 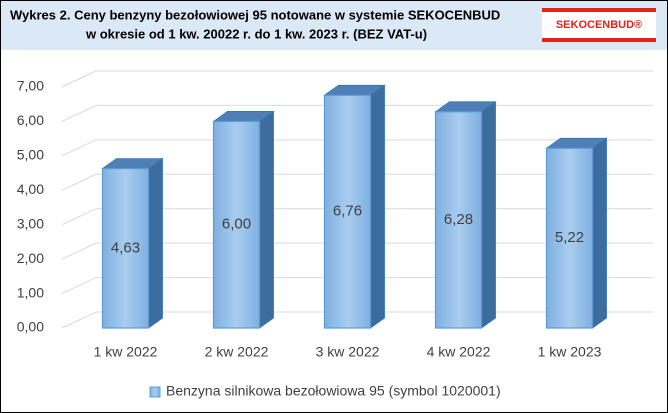 What do you see at coordinates (30, 223) in the screenshot?
I see `y-tick-label: 3,00` at bounding box center [30, 223].